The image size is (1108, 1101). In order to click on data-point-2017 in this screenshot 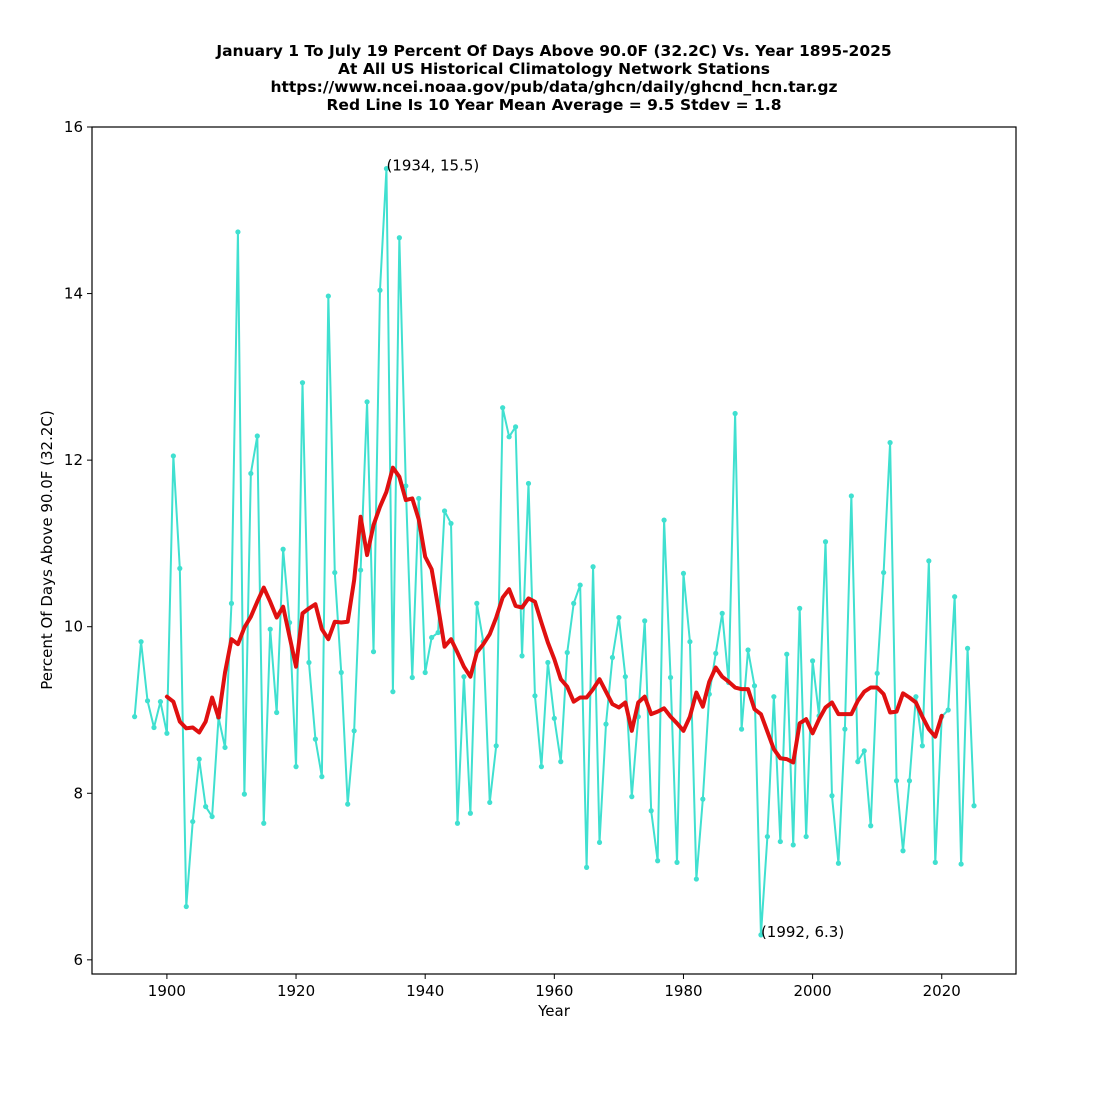, I will do `click(922, 746)`.